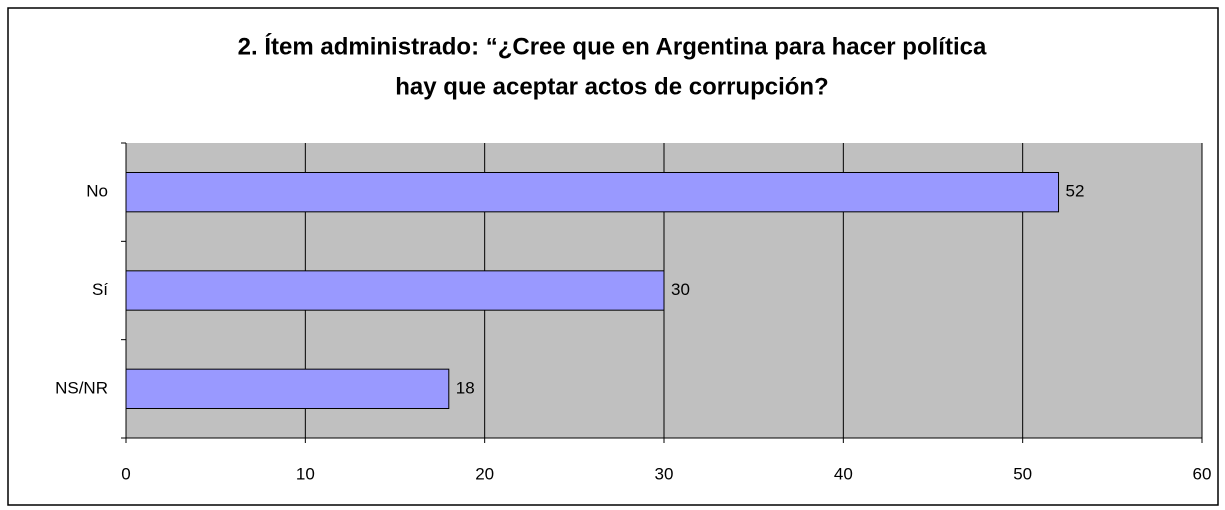 The height and width of the screenshot is (510, 1225). What do you see at coordinates (1075, 191) in the screenshot?
I see `value-label: 52` at bounding box center [1075, 191].